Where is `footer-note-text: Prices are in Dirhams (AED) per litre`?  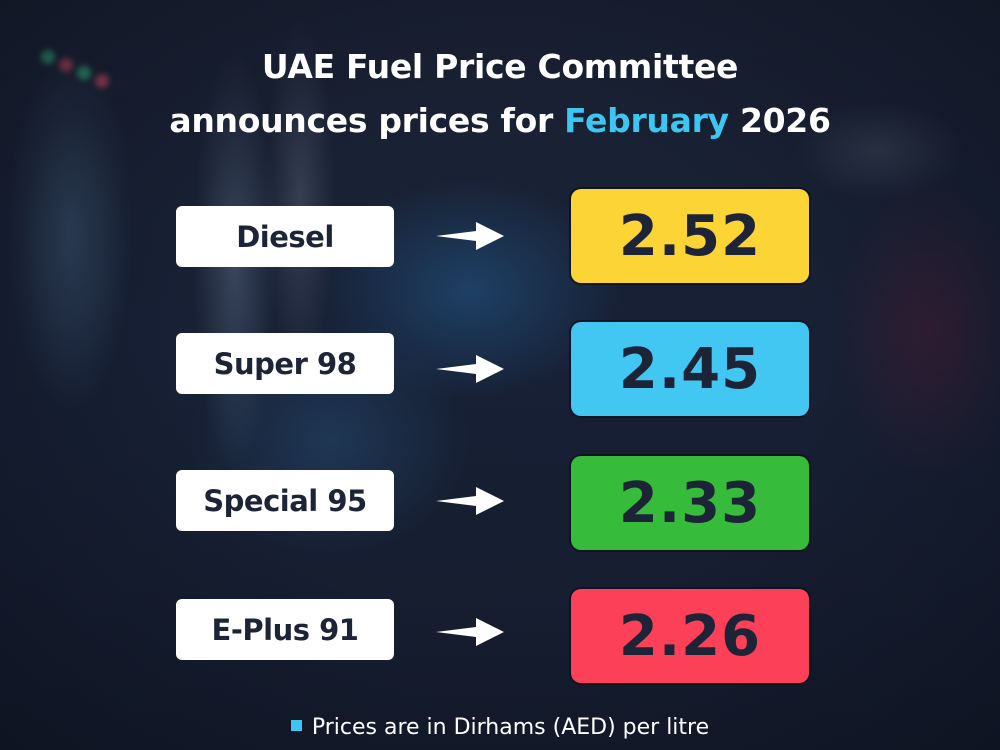
footer-note-text: Prices are in Dirhams (AED) per litre is located at coordinates (510, 727).